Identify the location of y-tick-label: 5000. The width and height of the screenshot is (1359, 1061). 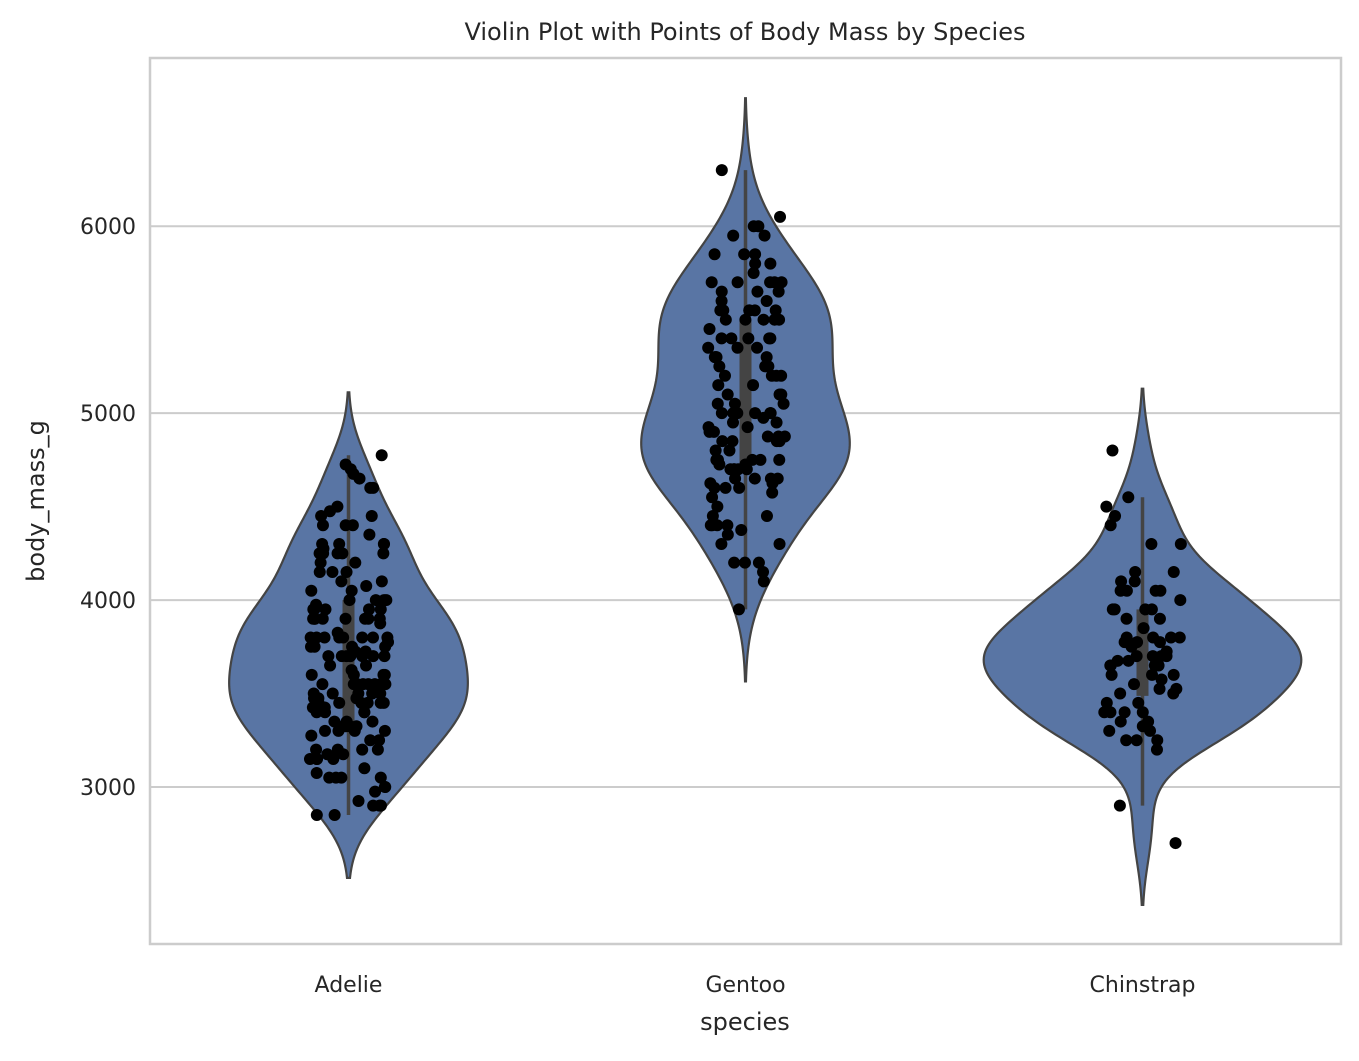
(108, 414).